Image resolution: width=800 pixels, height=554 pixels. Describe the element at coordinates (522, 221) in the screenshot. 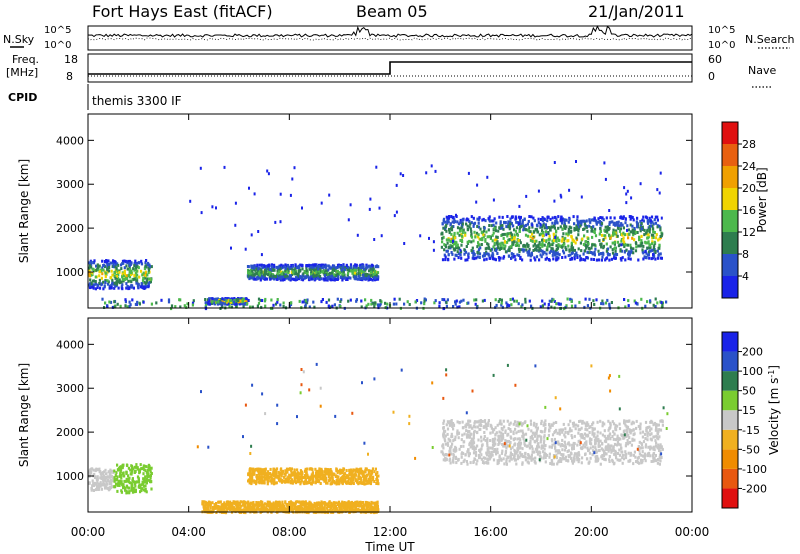

I see `power-cell-2095` at that location.